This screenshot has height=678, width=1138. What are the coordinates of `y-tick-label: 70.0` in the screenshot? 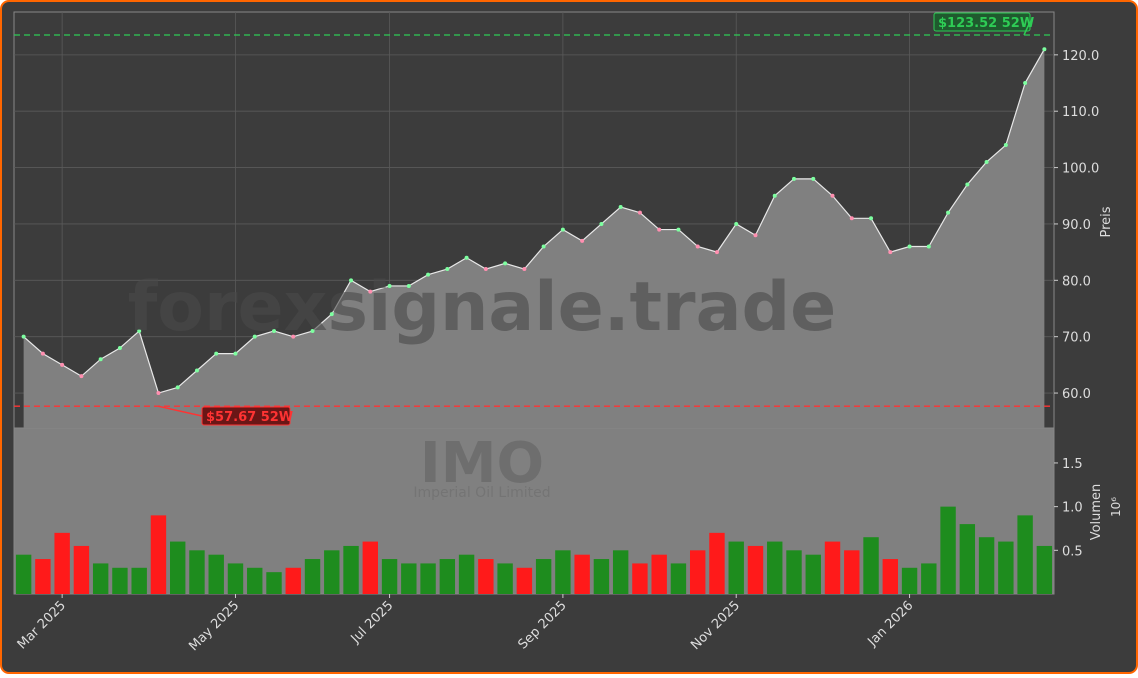 It's located at (1076, 338).